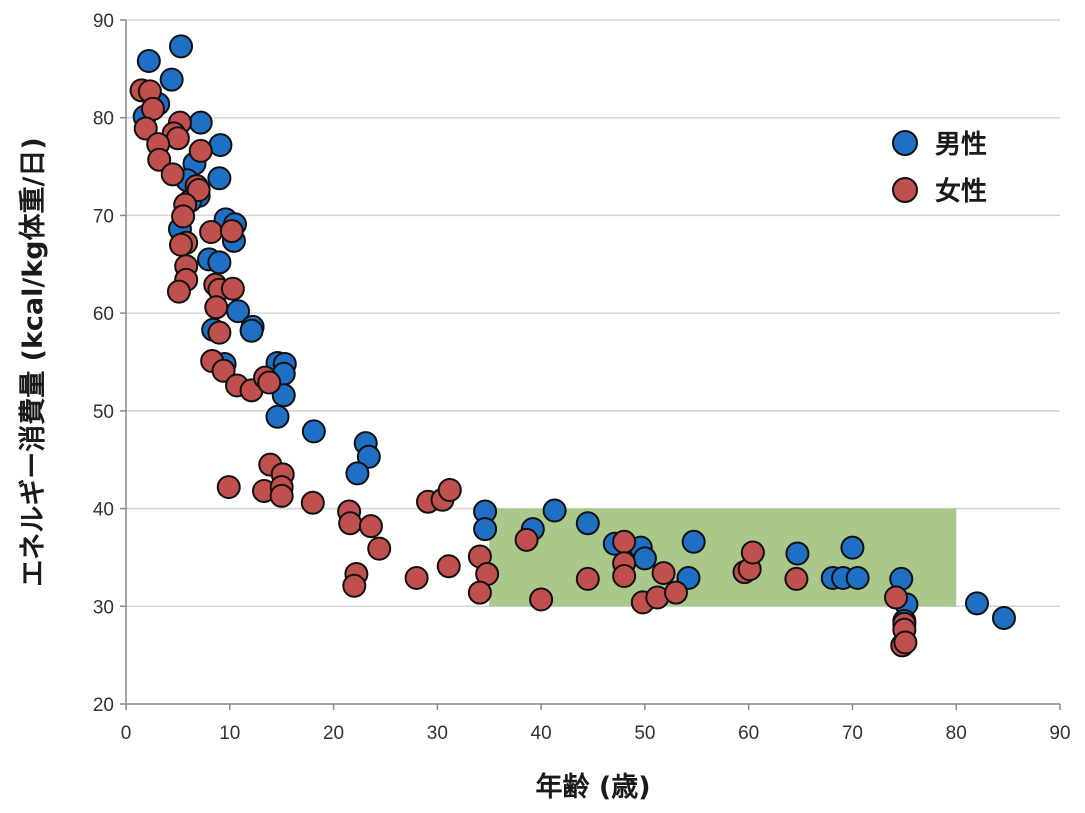  I want to click on x-tick-label: 90, so click(1059, 733).